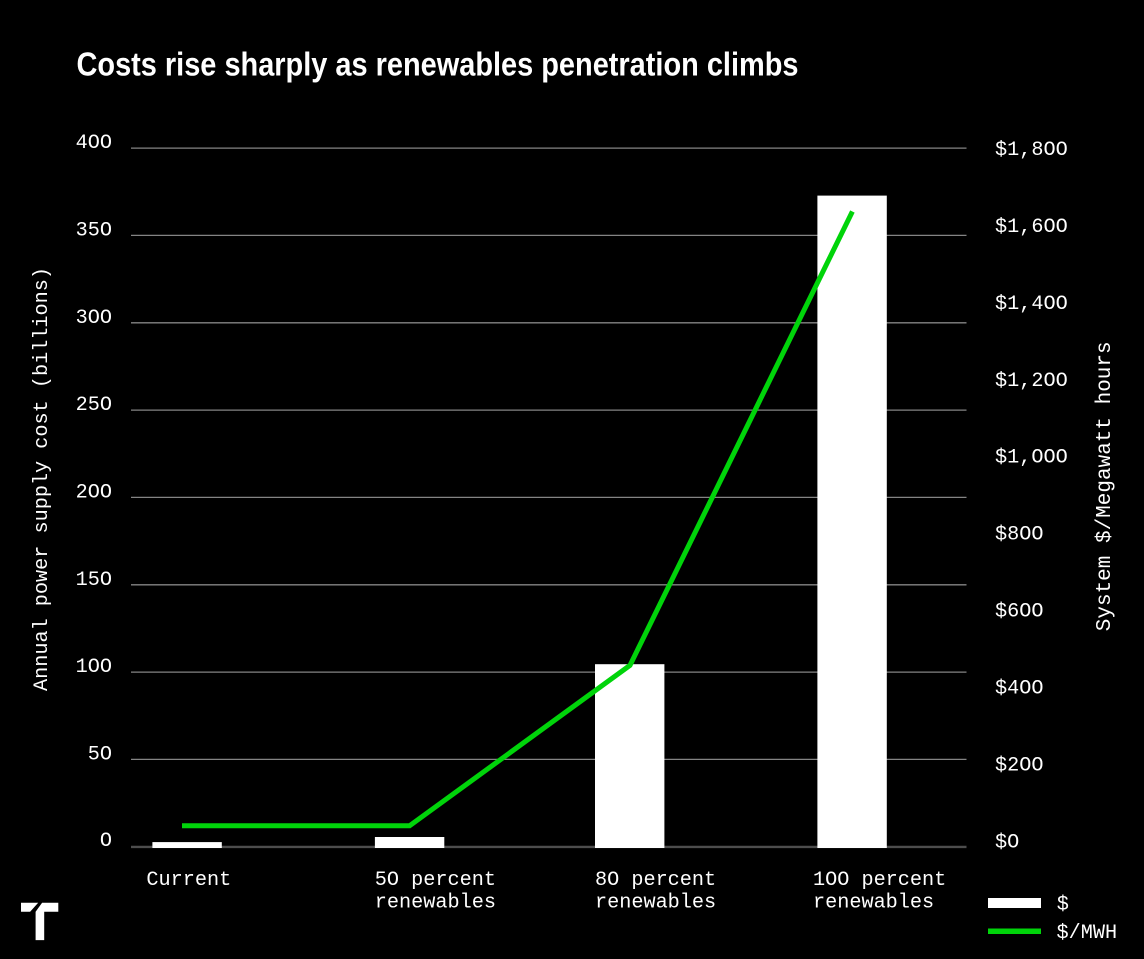 This screenshot has width=1144, height=959. I want to click on svg-text: 15O, so click(94, 580).